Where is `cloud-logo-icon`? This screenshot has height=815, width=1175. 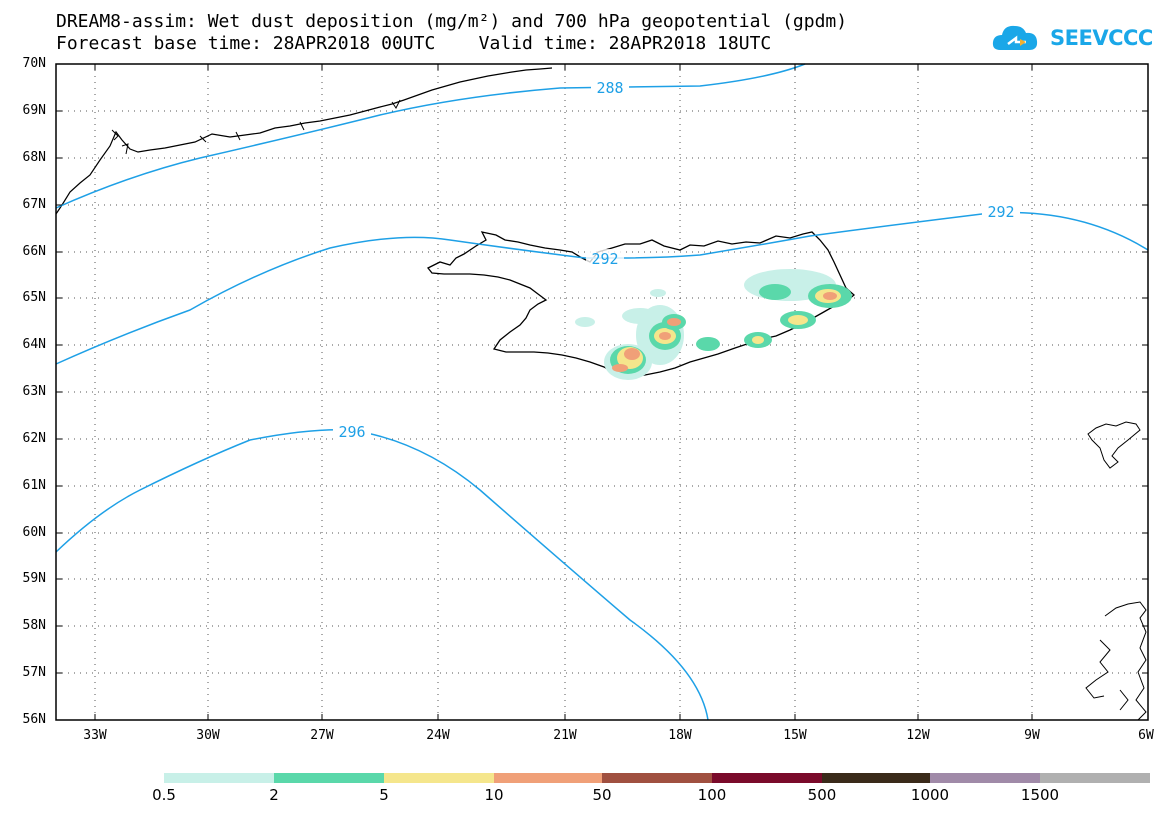 cloud-logo-icon is located at coordinates (1015, 37).